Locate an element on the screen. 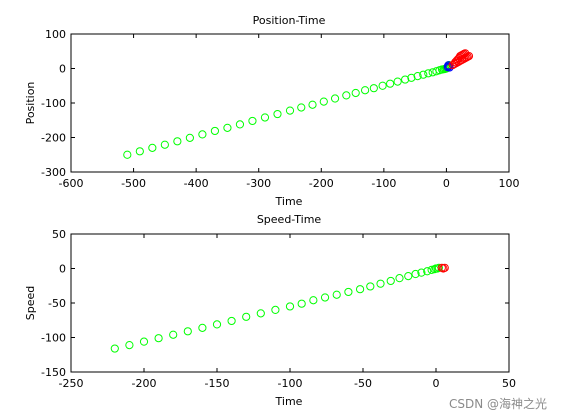 The width and height of the screenshot is (561, 420). watermark-text: CSDN @海神之光 is located at coordinates (497, 404).